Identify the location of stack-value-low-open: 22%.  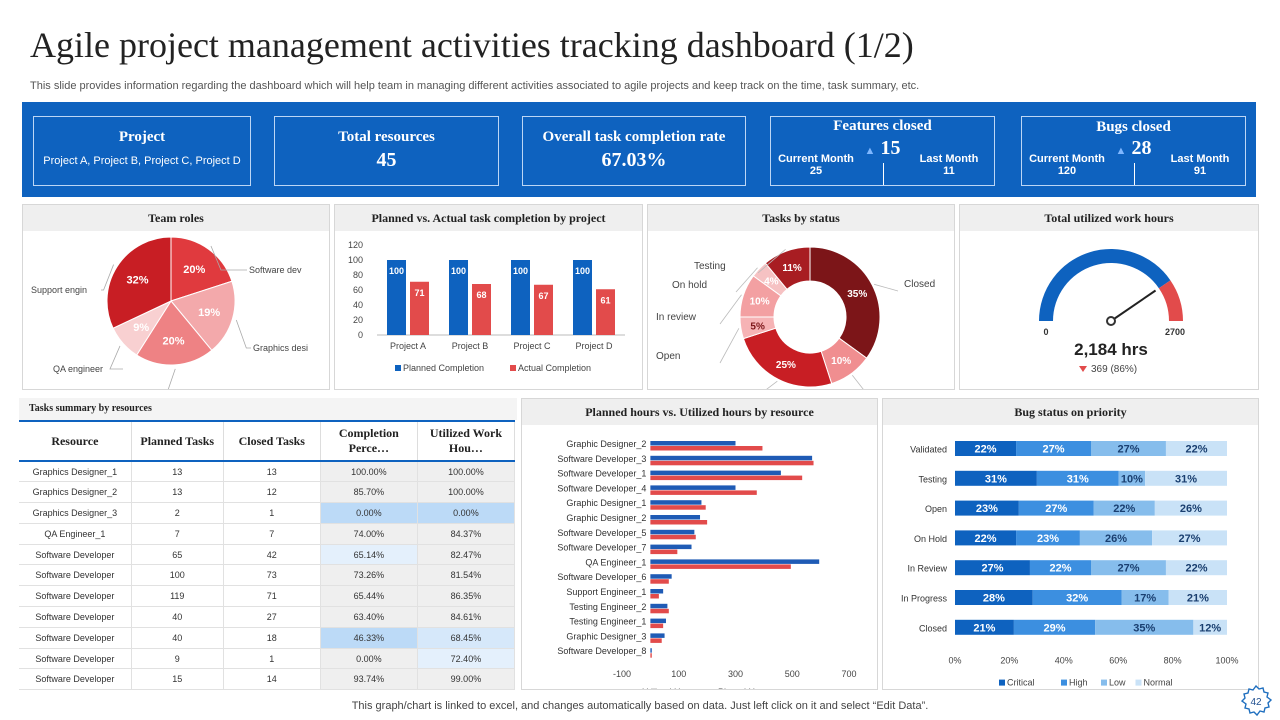
(1124, 509).